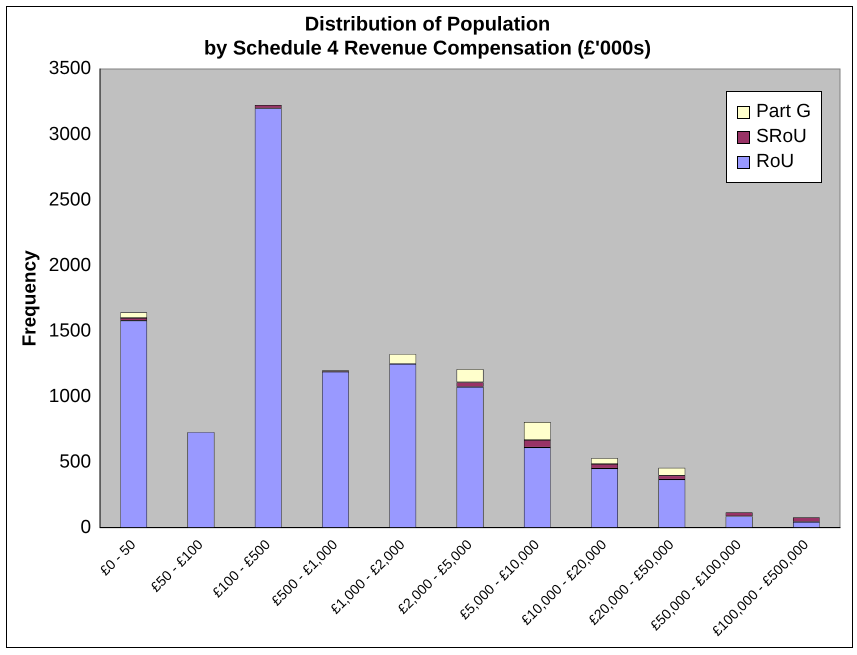 This screenshot has height=655, width=857. I want to click on y-tick-label: 1500, so click(70, 331).